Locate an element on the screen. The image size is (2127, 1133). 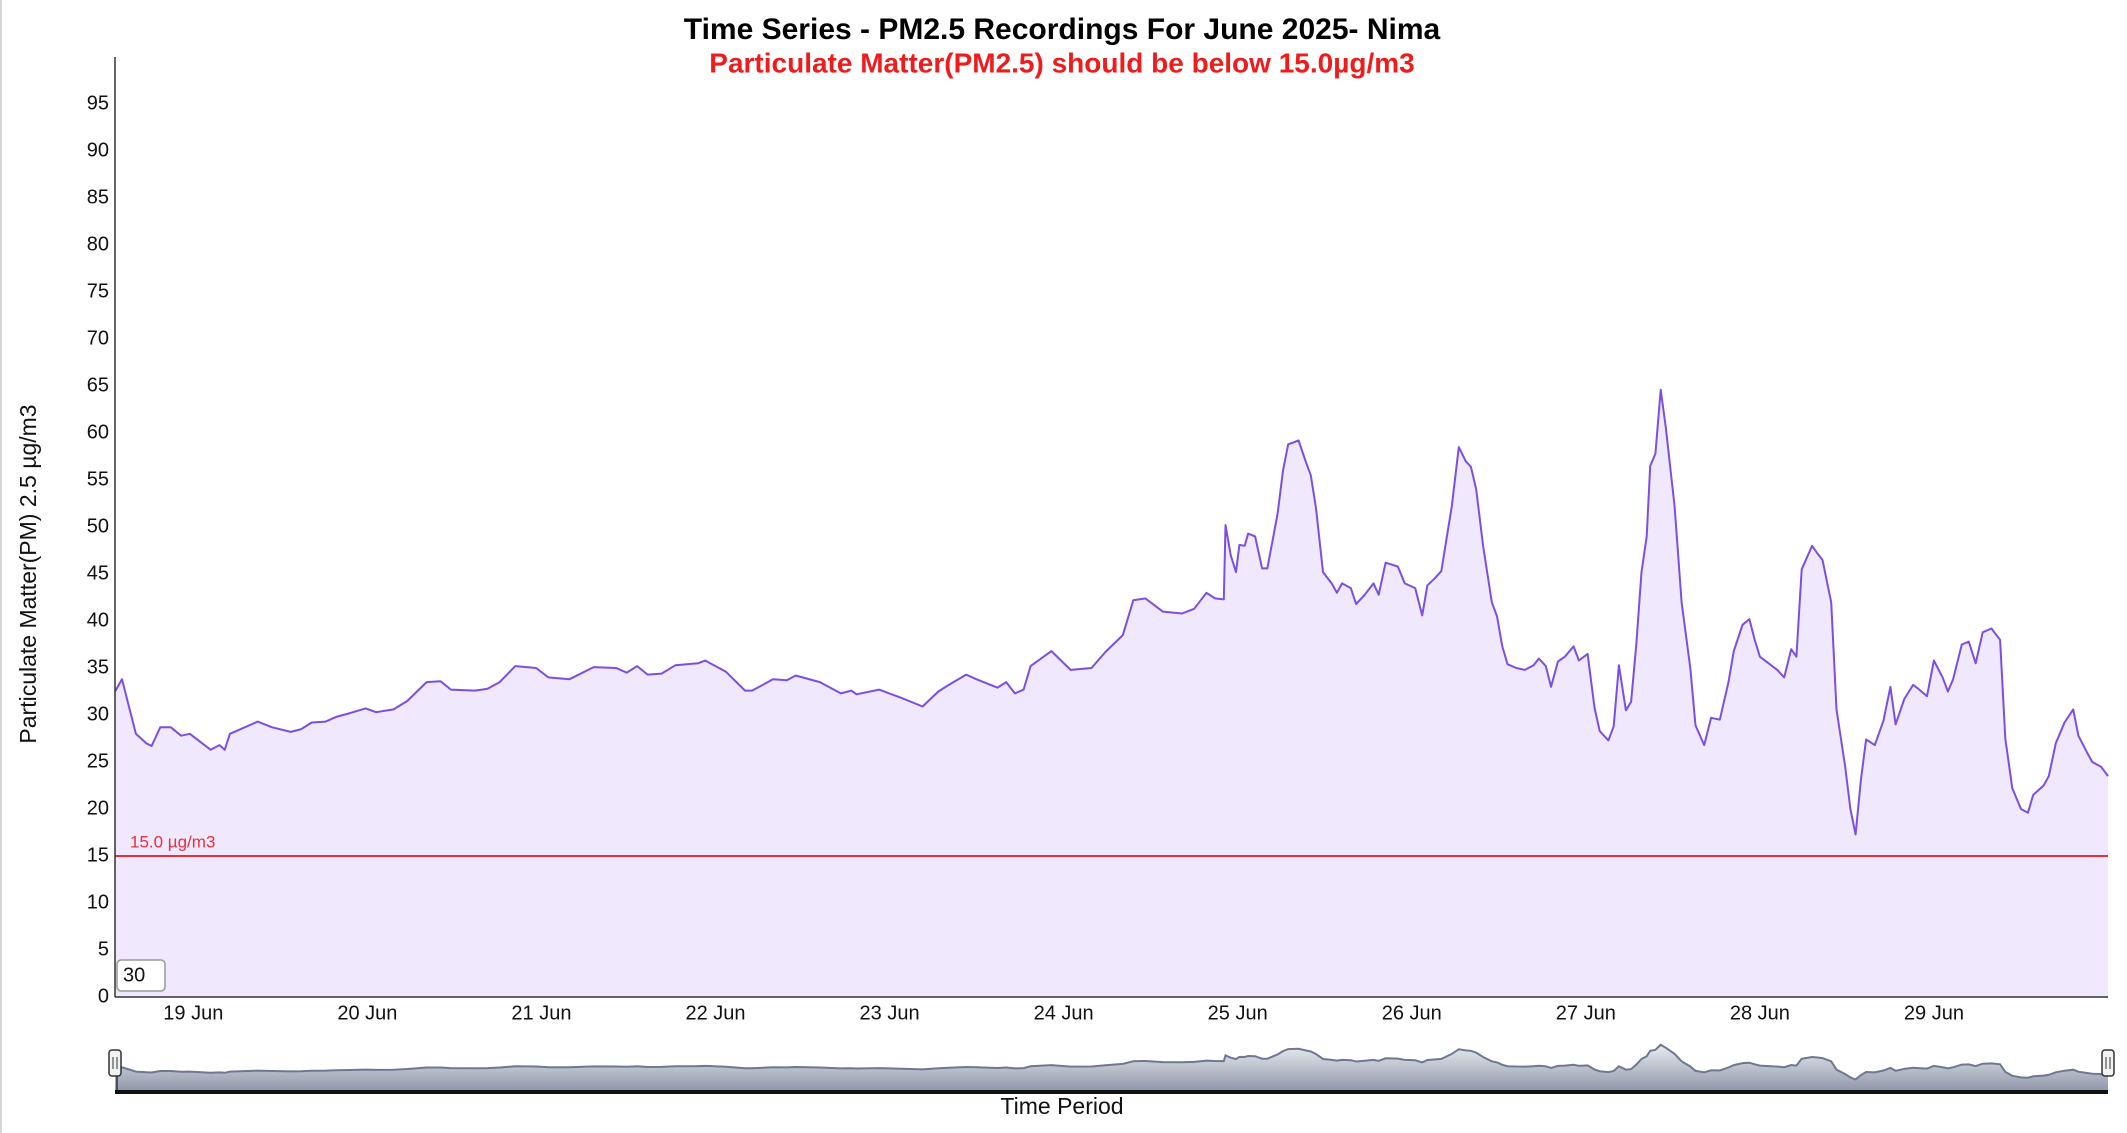
x-tick-label: 20 Jun is located at coordinates (367, 1013).